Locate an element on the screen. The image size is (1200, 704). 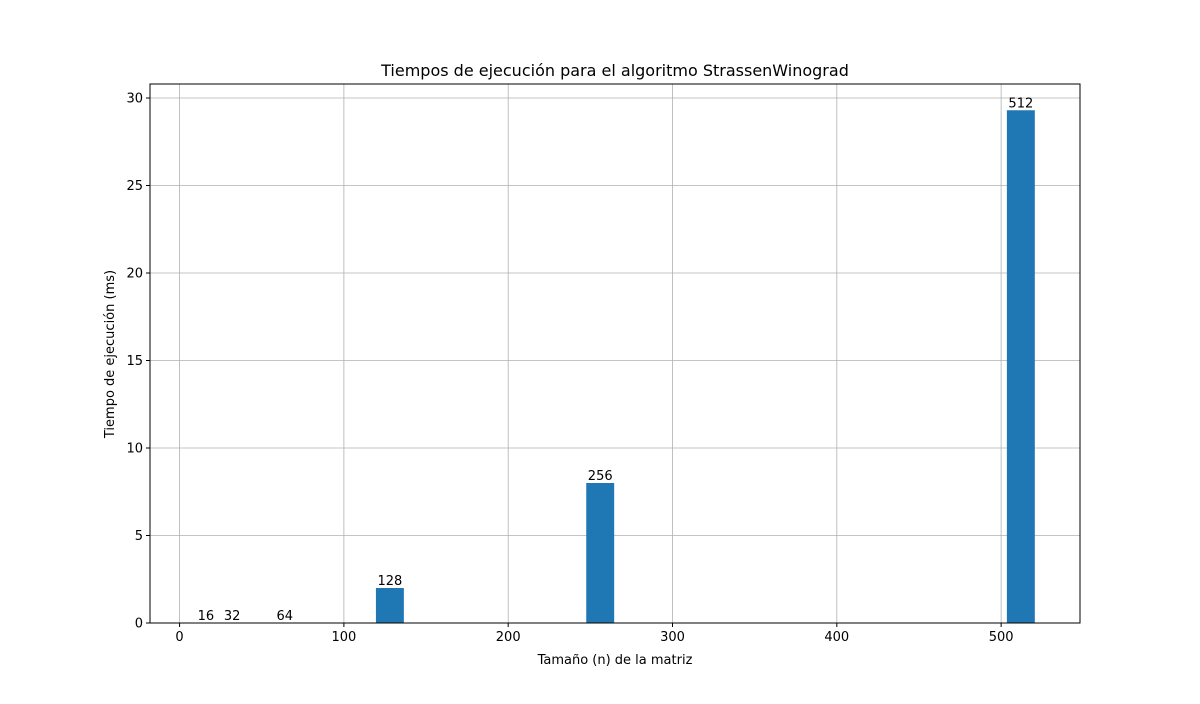
y-tick-label: 0 is located at coordinates (139, 624).